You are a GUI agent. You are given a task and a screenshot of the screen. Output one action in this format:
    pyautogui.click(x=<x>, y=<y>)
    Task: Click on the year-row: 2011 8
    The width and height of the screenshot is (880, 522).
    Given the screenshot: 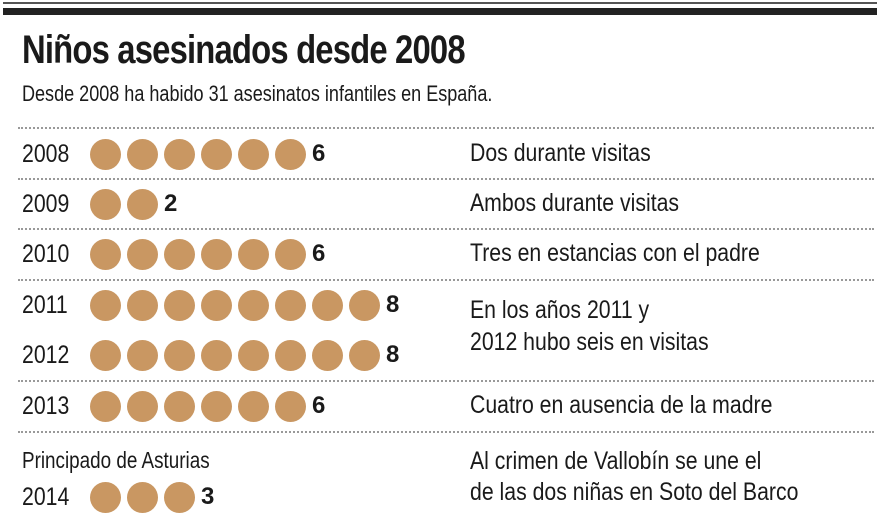 What is the action you would take?
    pyautogui.click(x=210, y=305)
    